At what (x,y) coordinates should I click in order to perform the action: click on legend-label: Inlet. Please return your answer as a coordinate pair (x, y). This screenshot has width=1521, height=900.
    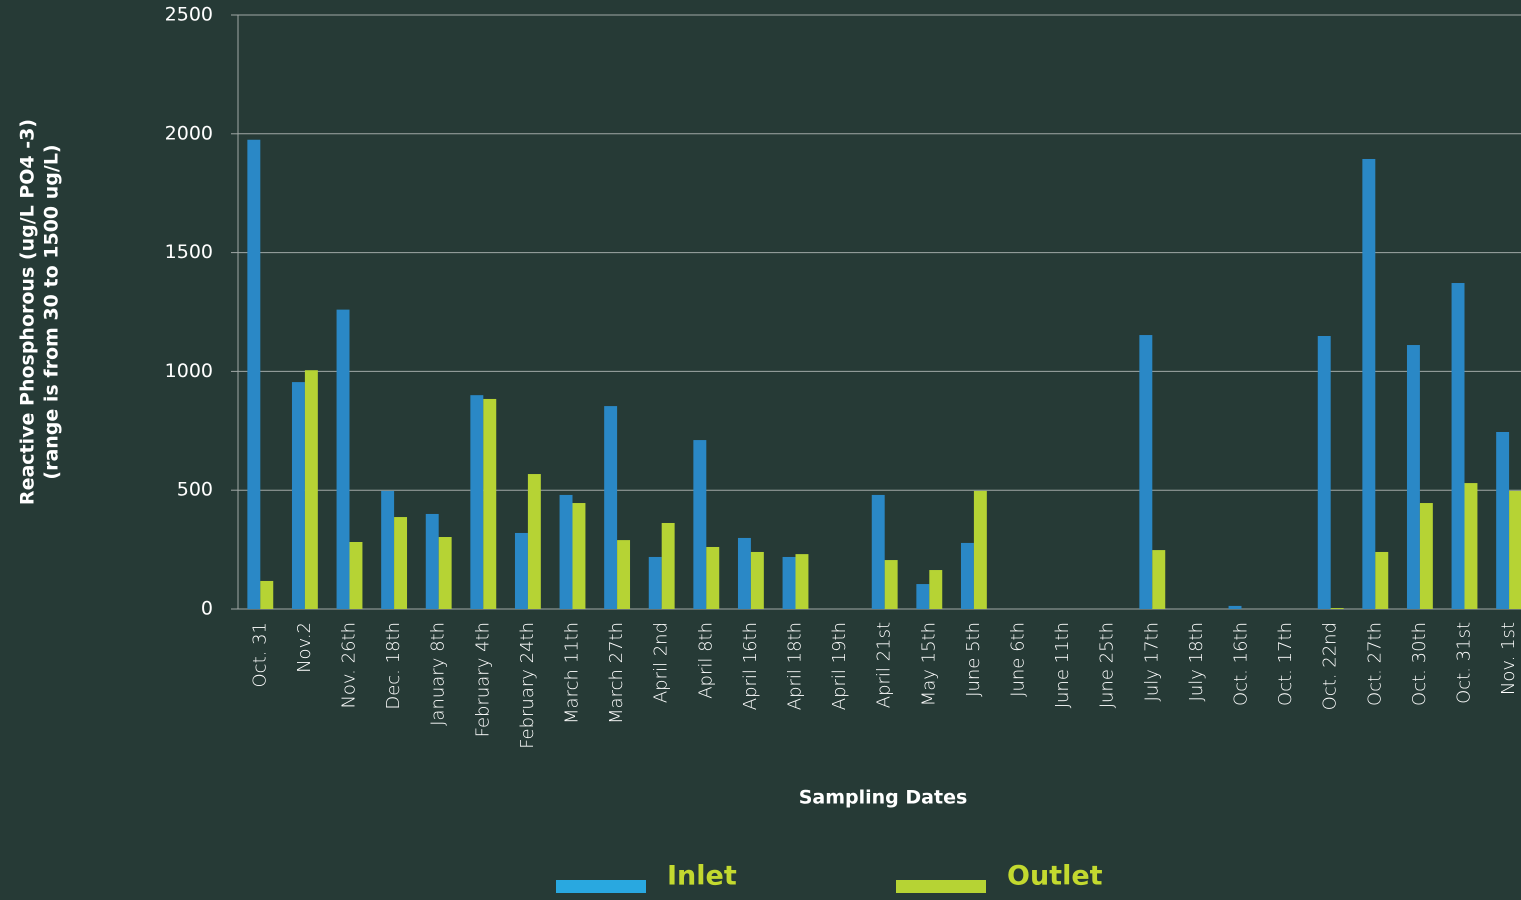
    Looking at the image, I should click on (702, 876).